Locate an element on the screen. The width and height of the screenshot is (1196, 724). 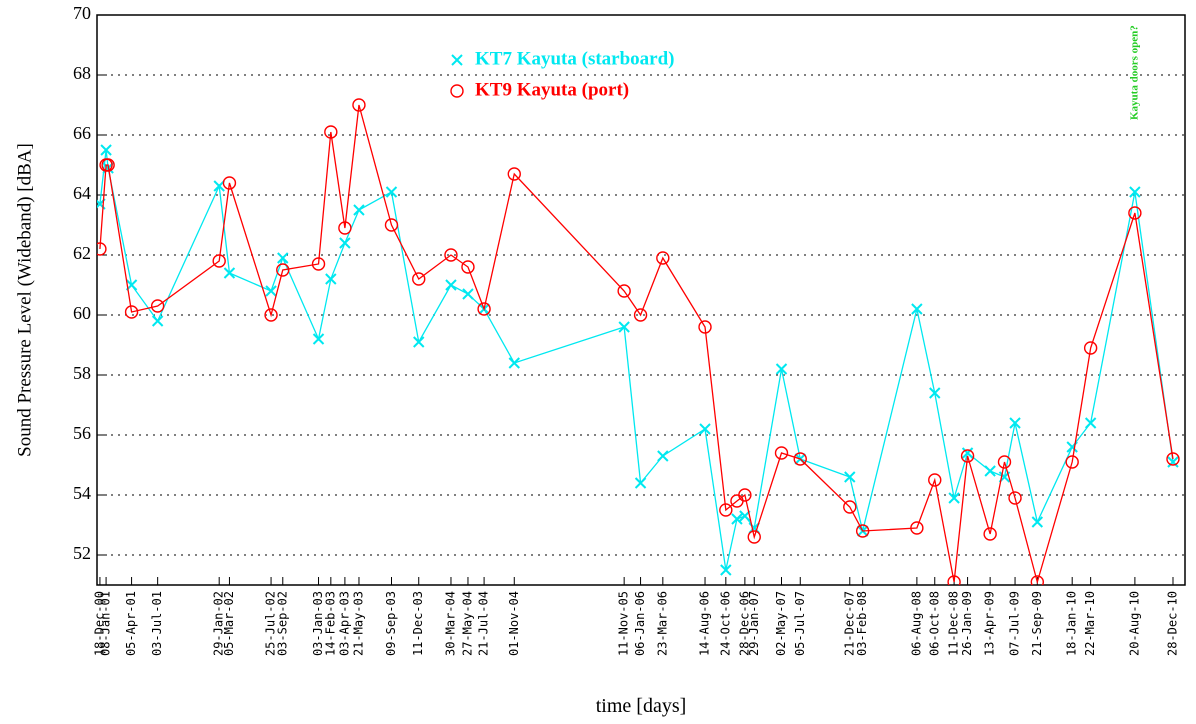
y-tick-label: 54 is located at coordinates (82, 493).